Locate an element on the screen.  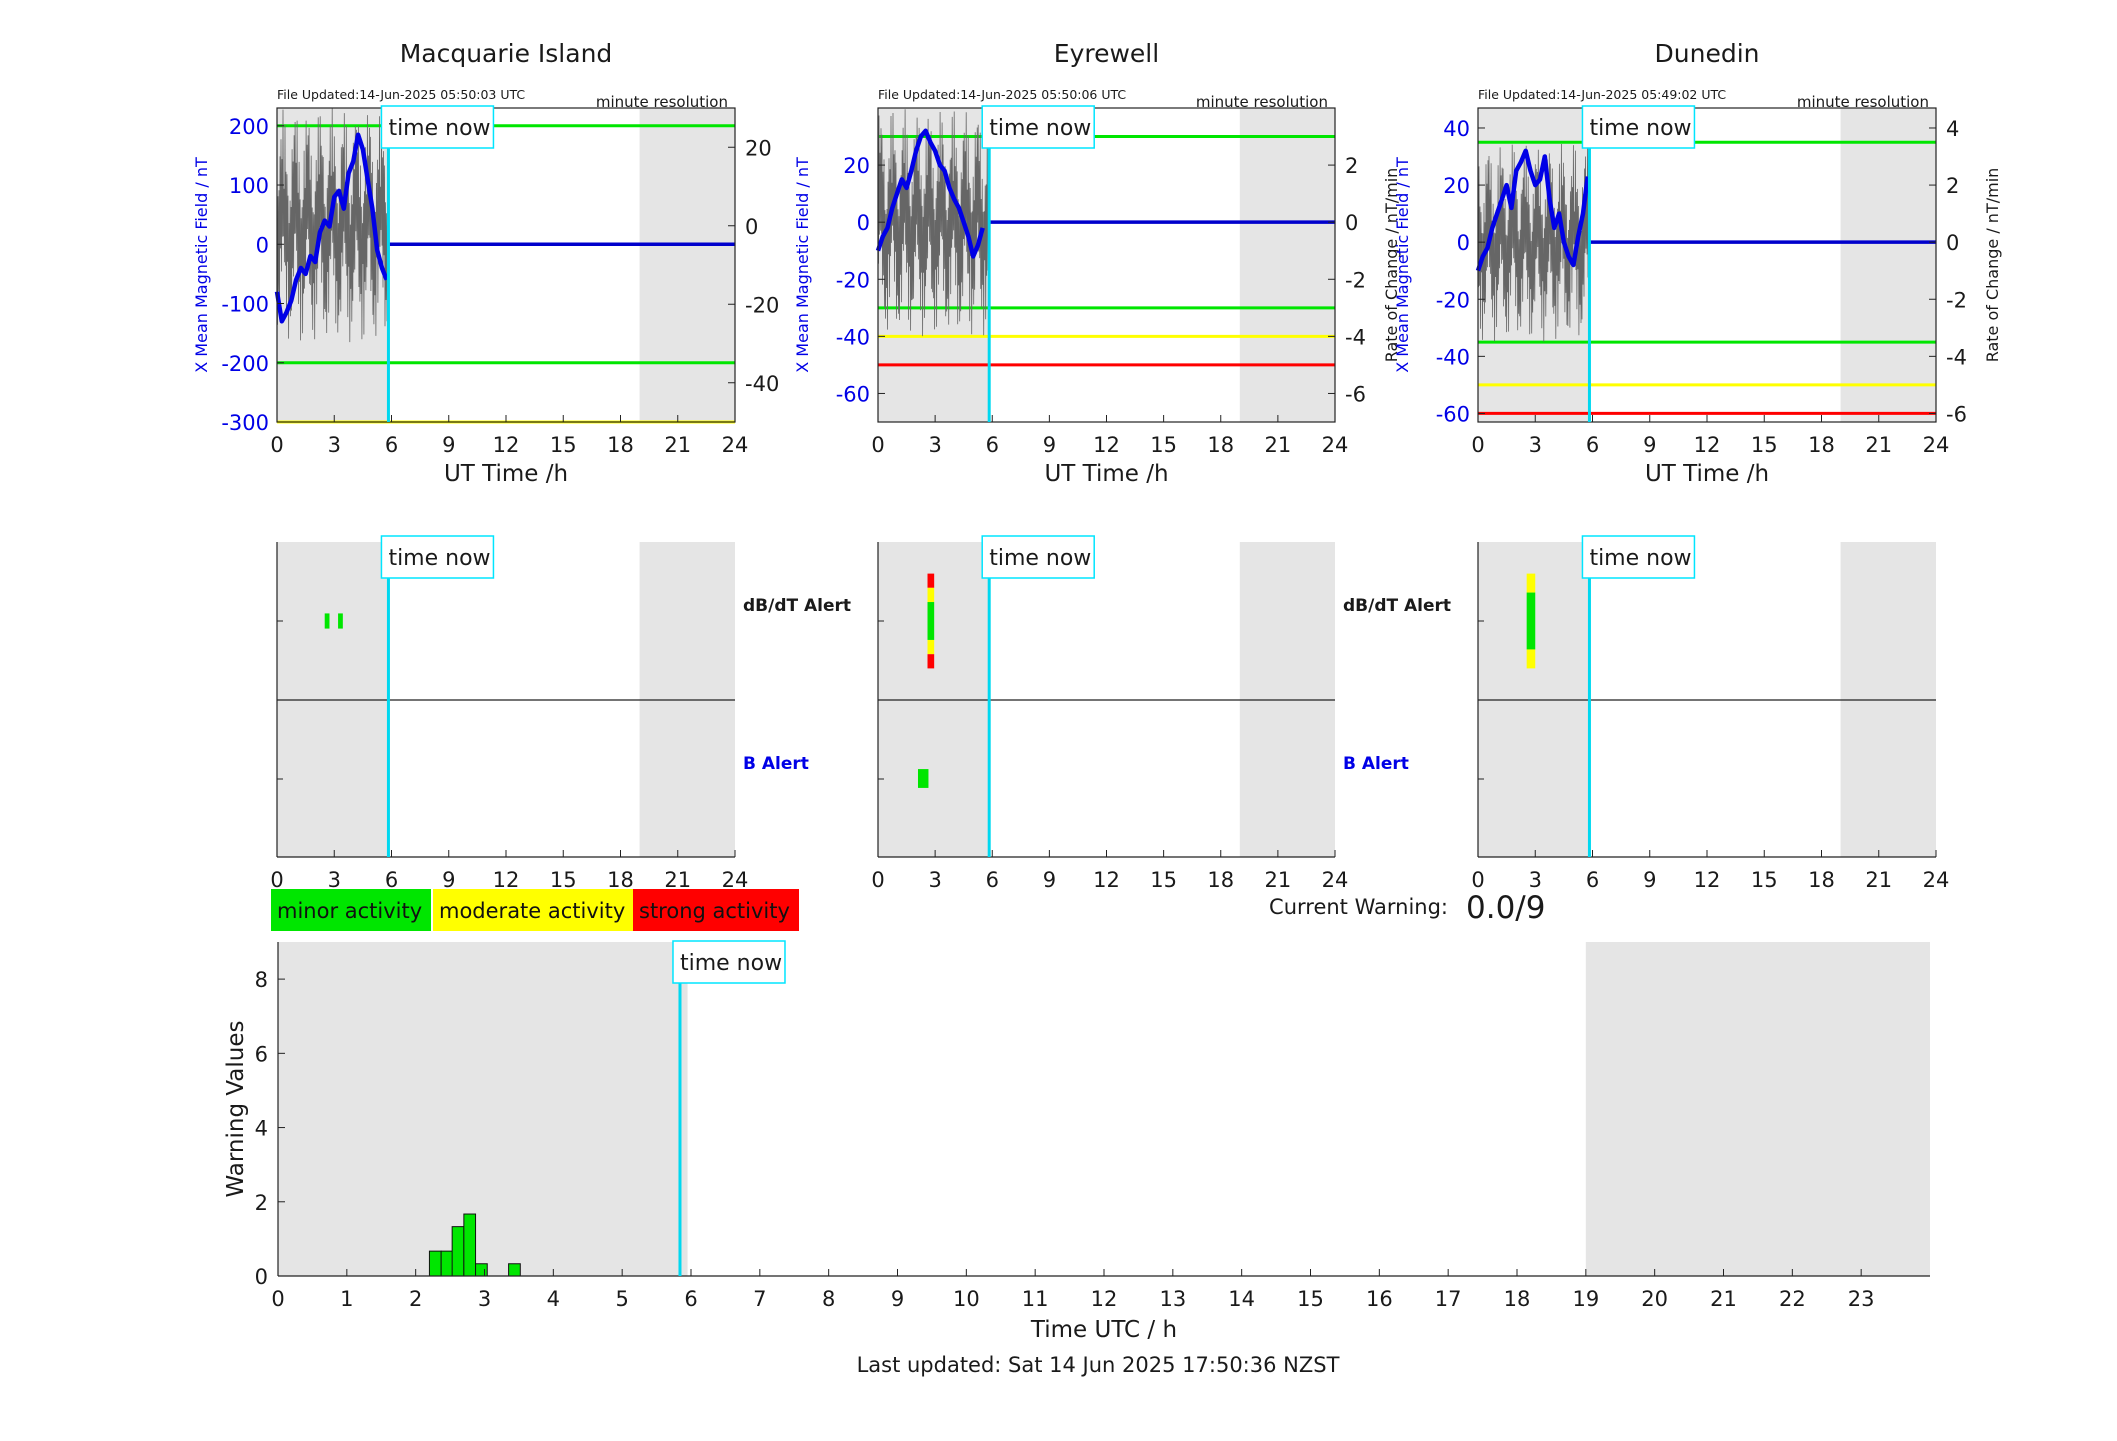
file-updated-text: File Updated:14-Jun-2025 05:49:02 UTC is located at coordinates (1602, 94).